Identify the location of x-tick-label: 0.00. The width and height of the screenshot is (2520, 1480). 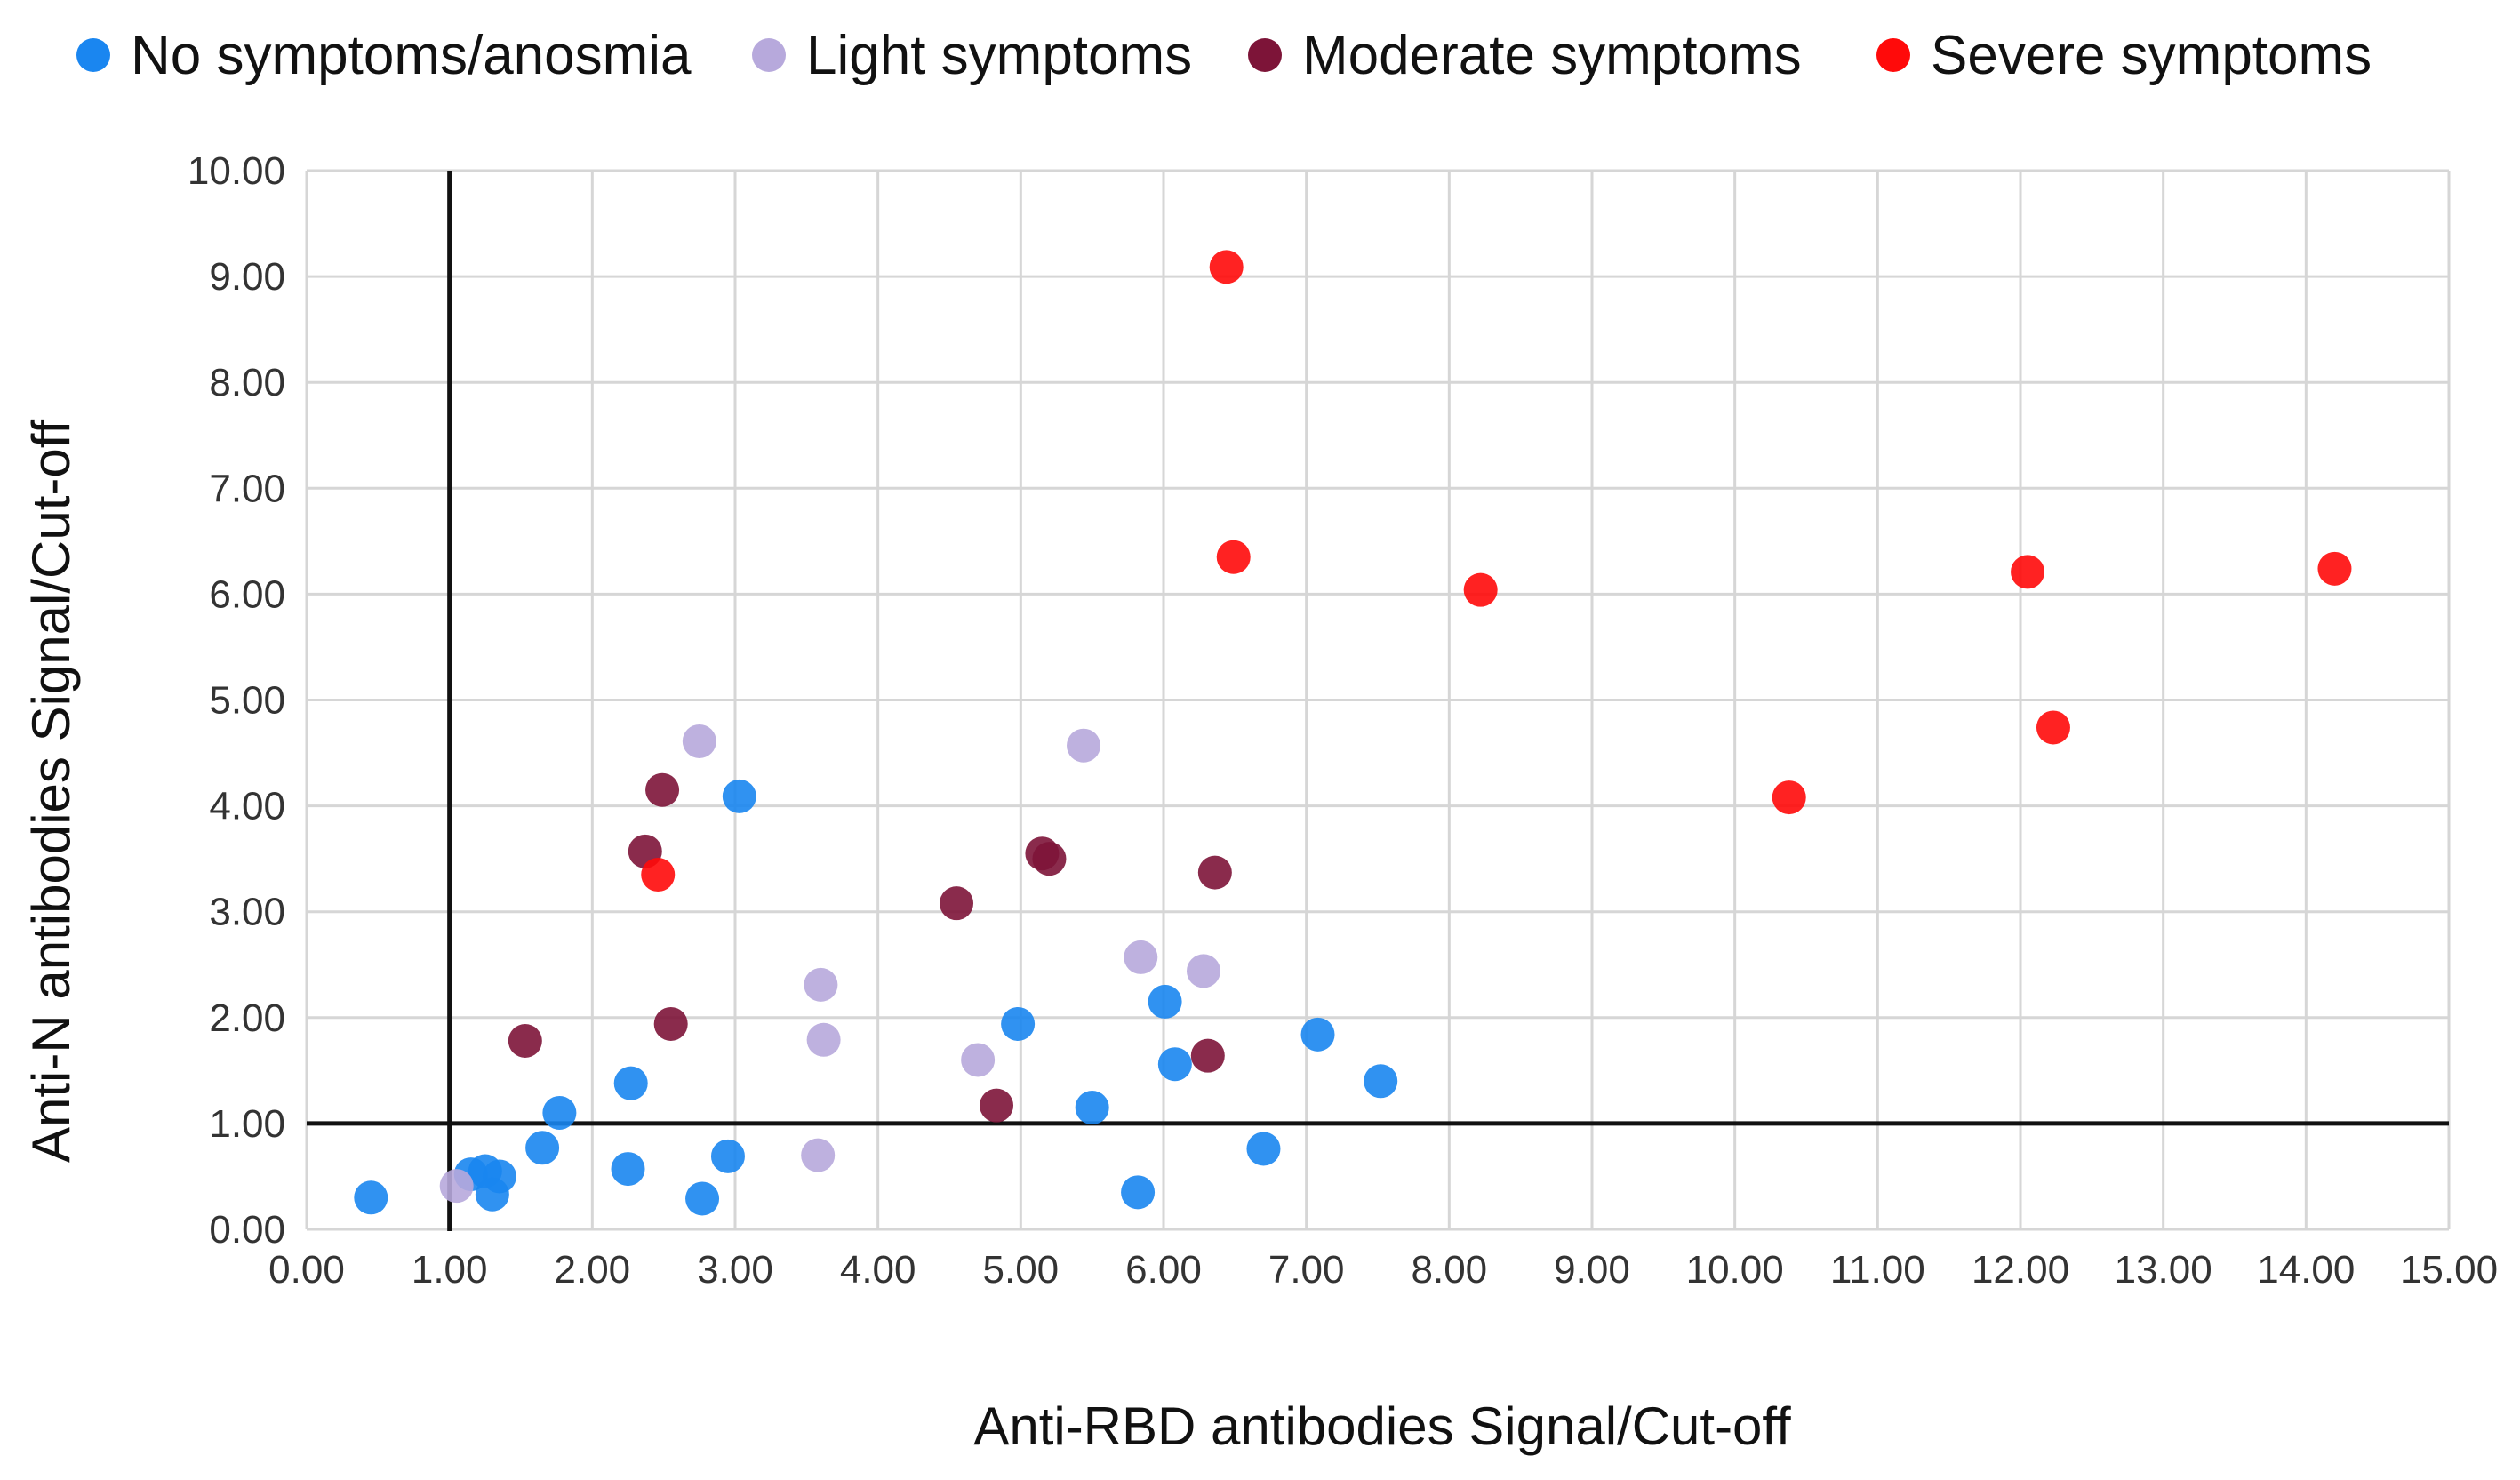
(306, 1270).